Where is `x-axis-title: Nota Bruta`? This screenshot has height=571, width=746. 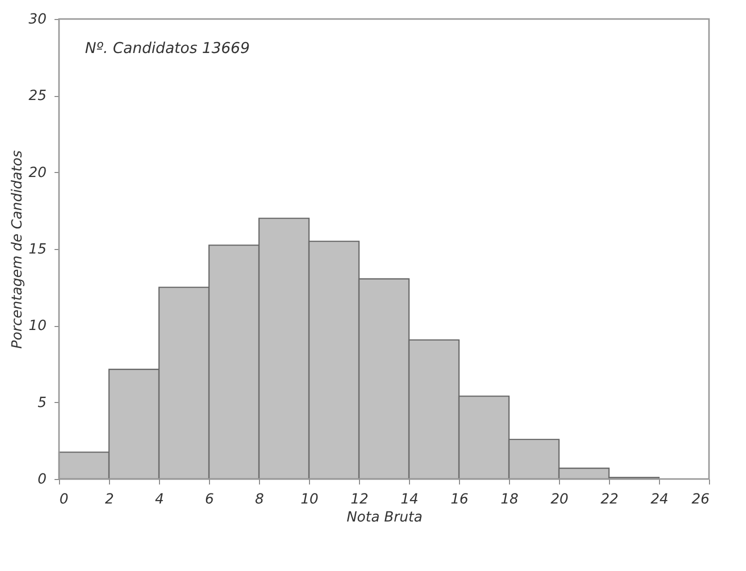 x-axis-title: Nota Bruta is located at coordinates (384, 518).